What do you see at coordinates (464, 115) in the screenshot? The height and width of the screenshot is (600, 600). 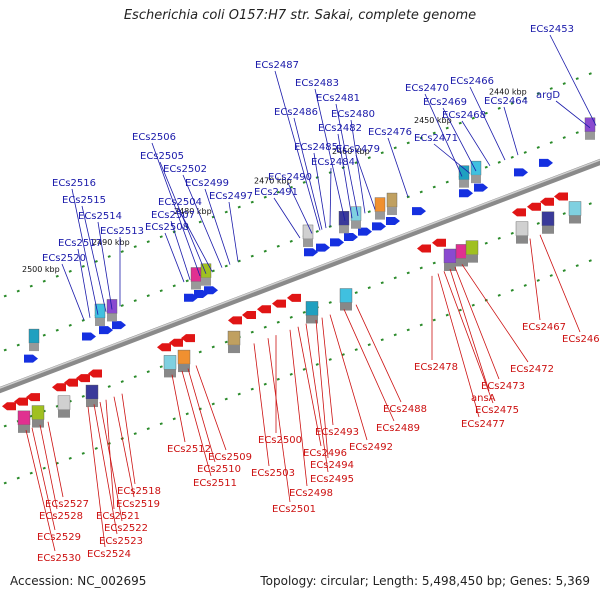 I see `forward-gene-label: ECs2468` at bounding box center [464, 115].